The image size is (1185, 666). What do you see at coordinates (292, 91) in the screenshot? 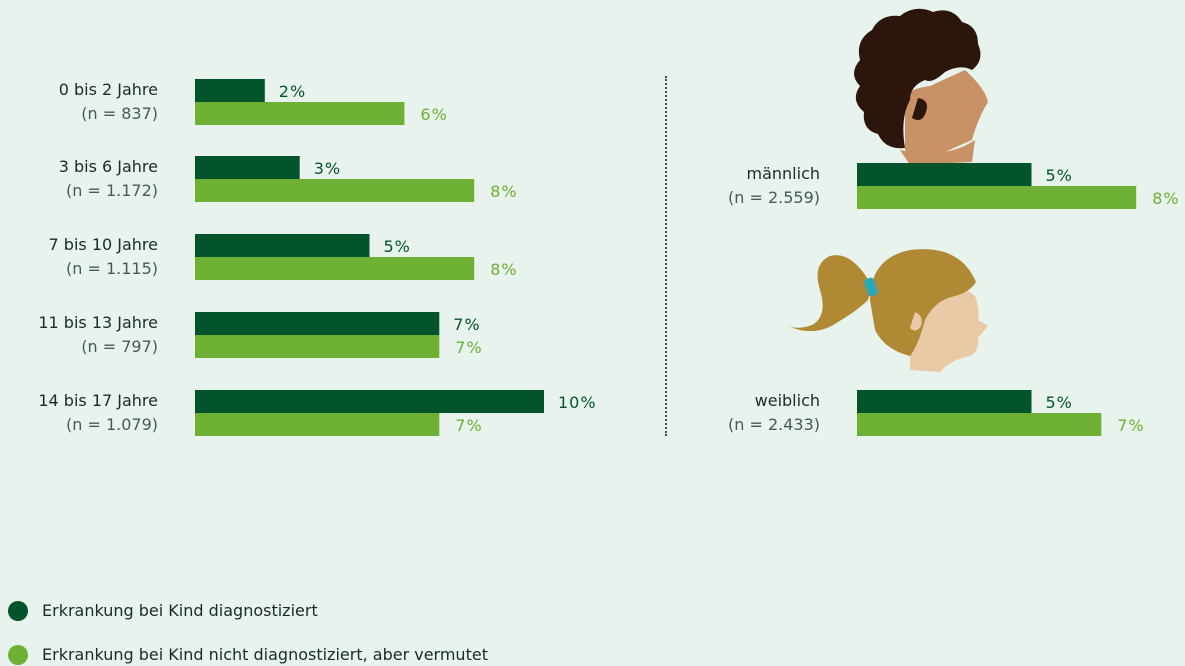
I see `data-label-diagnosed: 2%` at bounding box center [292, 91].